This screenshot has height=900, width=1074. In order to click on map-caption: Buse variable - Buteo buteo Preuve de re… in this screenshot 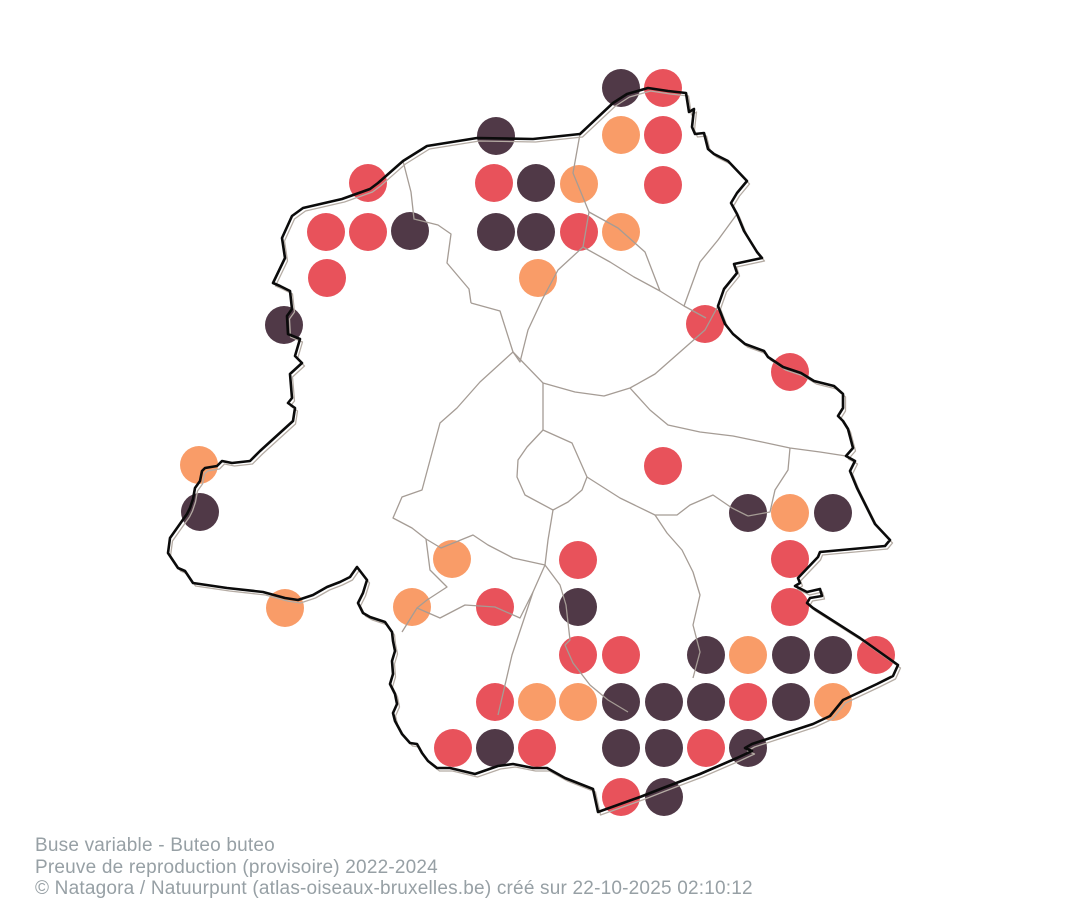, I will do `click(394, 867)`.